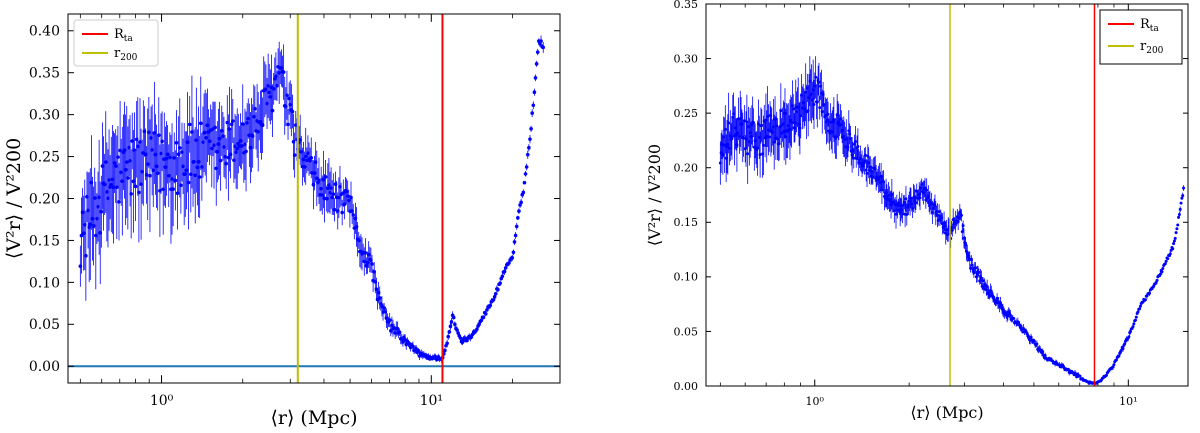 This screenshot has height=433, width=1200. Describe the element at coordinates (815, 401) in the screenshot. I see `x-tick-label: 10⁰` at that location.